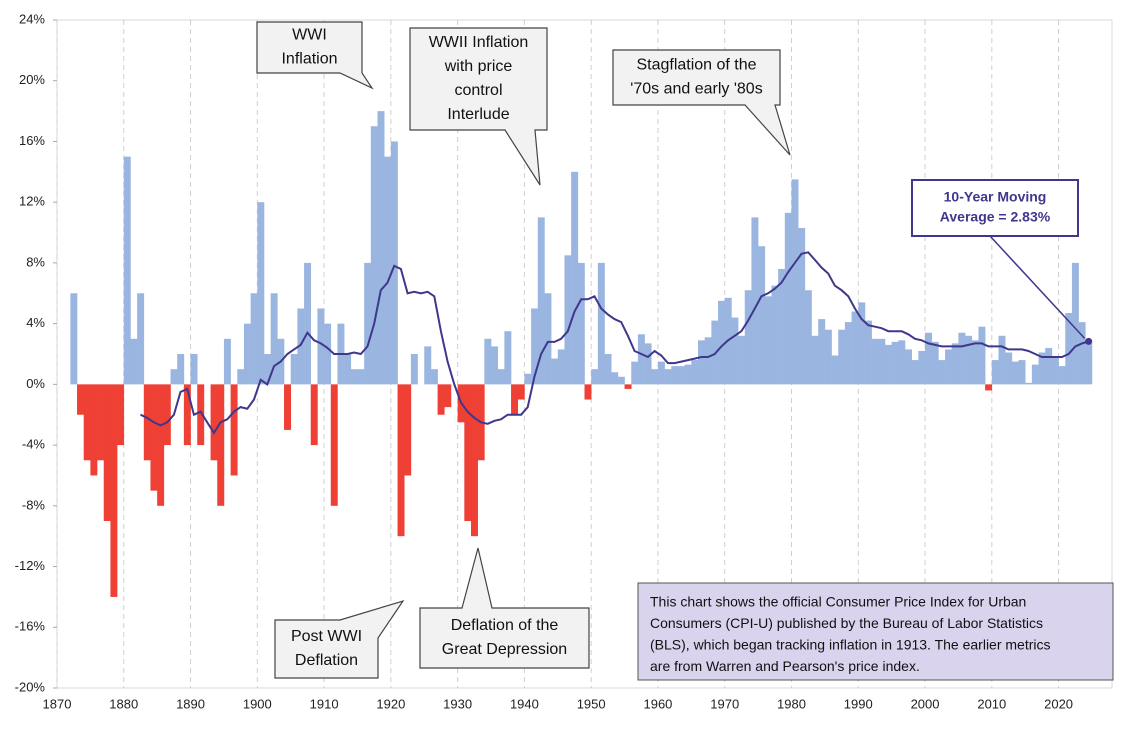 The image size is (1132, 743). I want to click on y-tick-label: 4%, so click(35, 322).